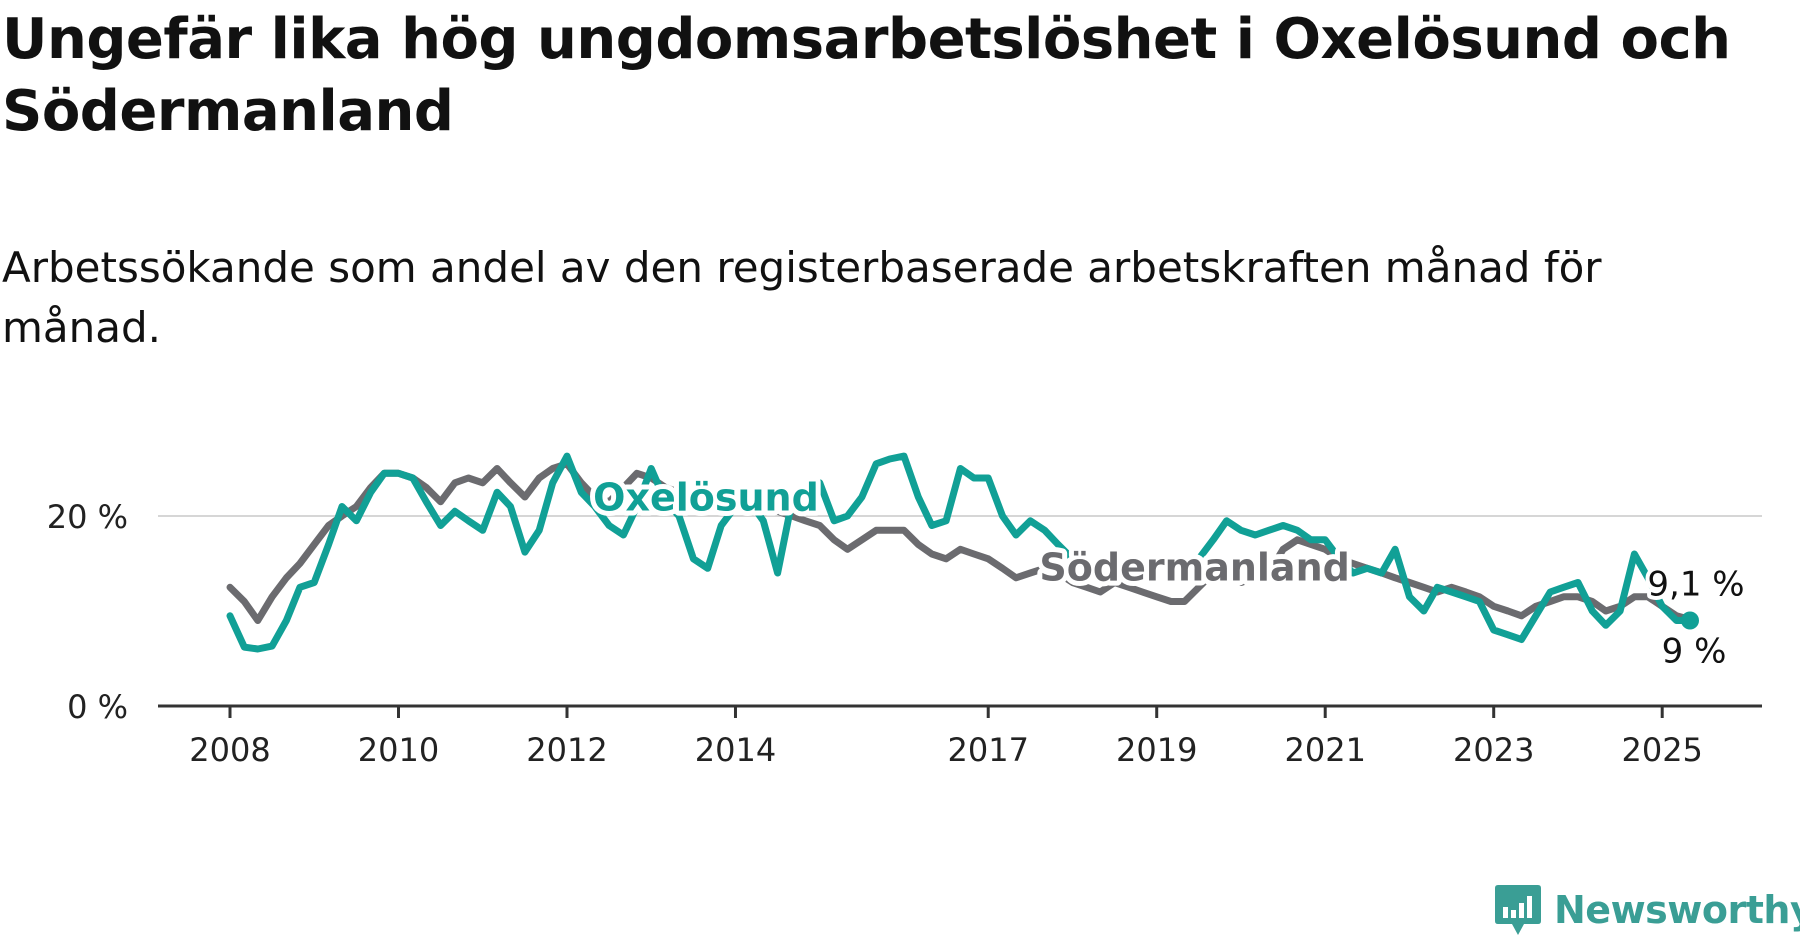 The height and width of the screenshot is (948, 1800). I want to click on x-tick-label: 2023, so click(1493, 750).